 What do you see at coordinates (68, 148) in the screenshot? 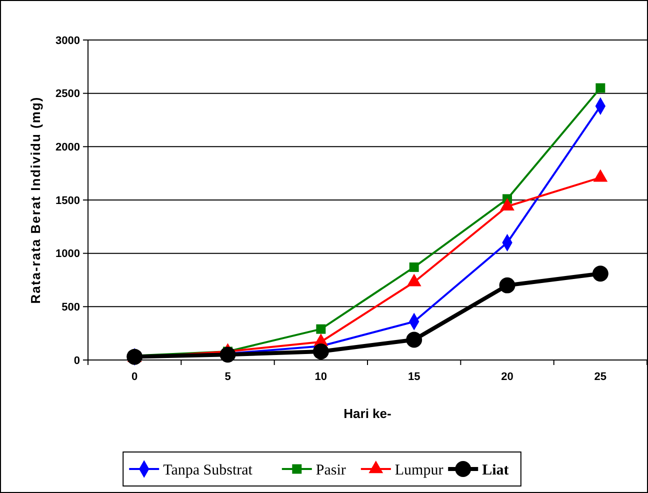
I see `y-tick-label: 2000` at bounding box center [68, 148].